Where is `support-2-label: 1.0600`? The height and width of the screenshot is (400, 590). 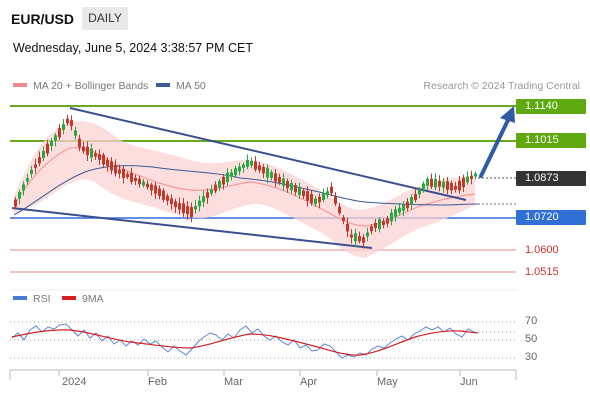
support-2-label: 1.0600 is located at coordinates (542, 250).